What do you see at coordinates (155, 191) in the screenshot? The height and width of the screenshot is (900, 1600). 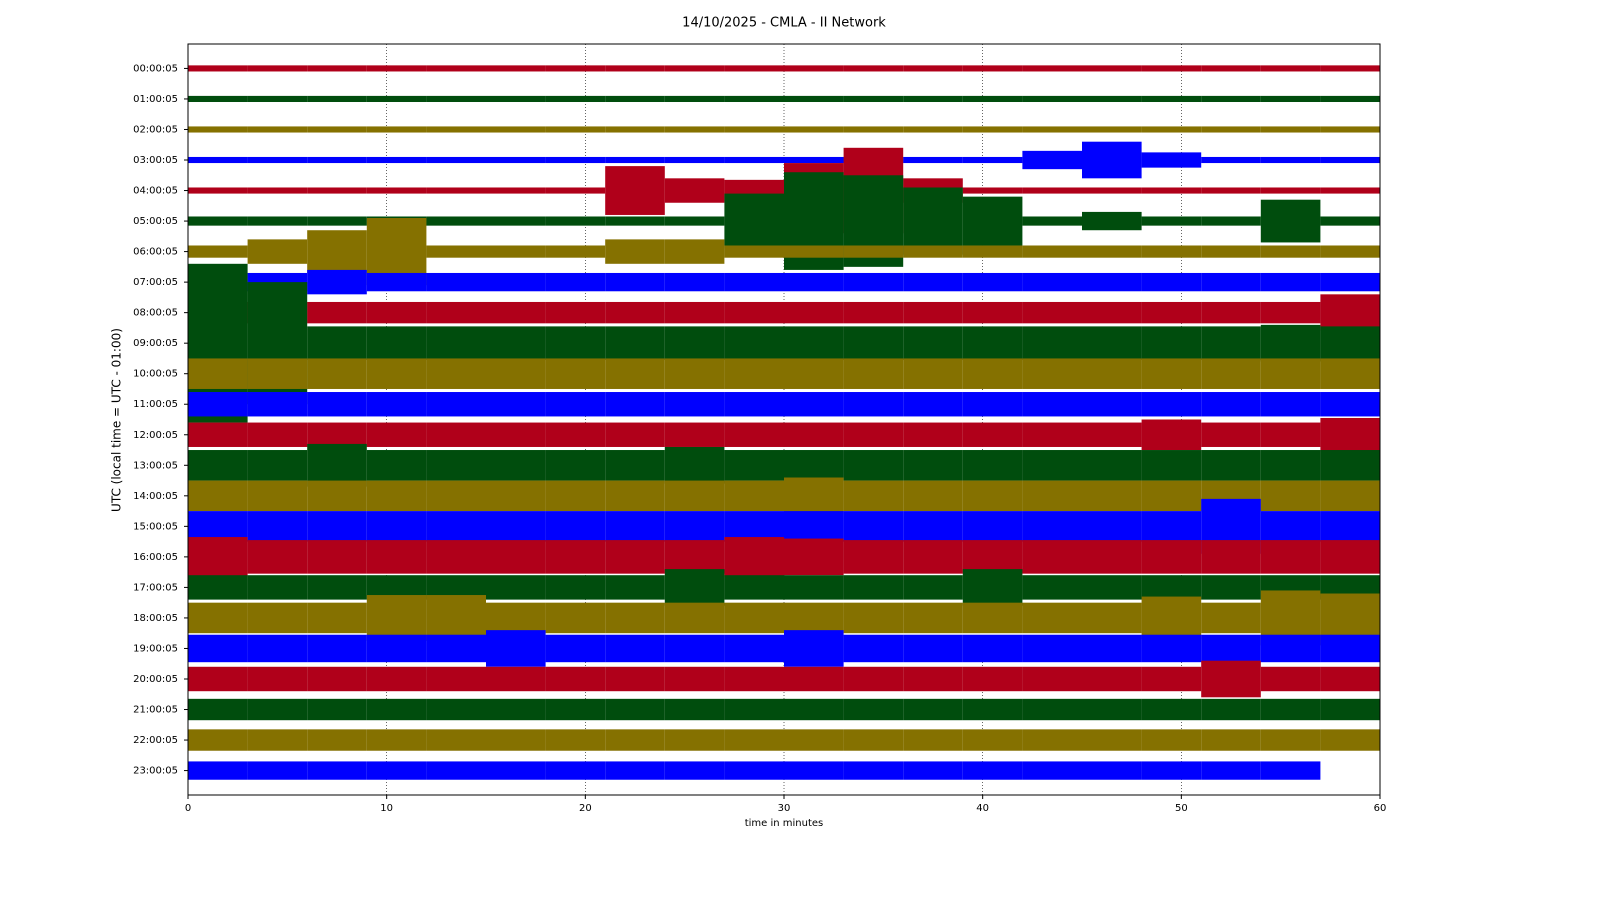 I see `y-tick-label: 04:00:05` at bounding box center [155, 191].